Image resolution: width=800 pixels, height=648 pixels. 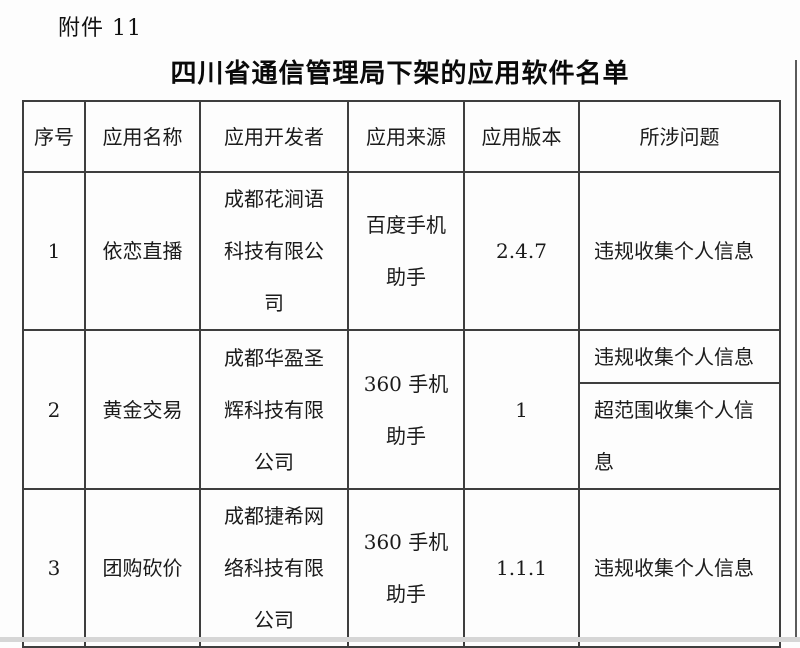 I want to click on scan-right-edge-line, so click(x=796, y=351).